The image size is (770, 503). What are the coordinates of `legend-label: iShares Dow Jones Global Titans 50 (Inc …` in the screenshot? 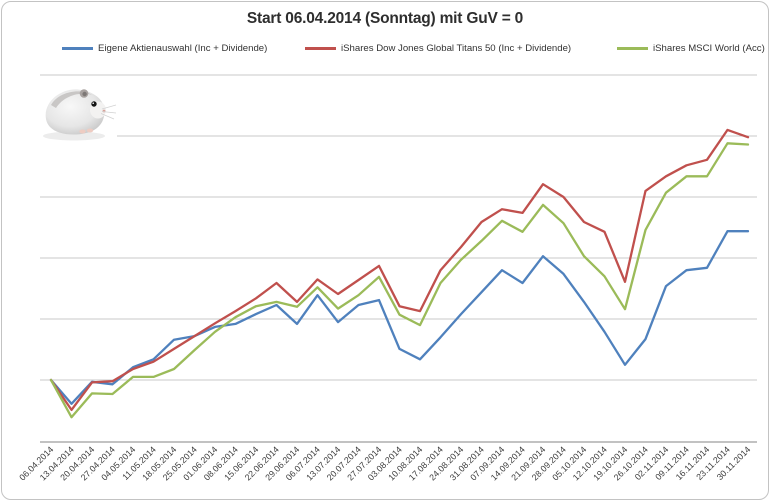 It's located at (456, 48).